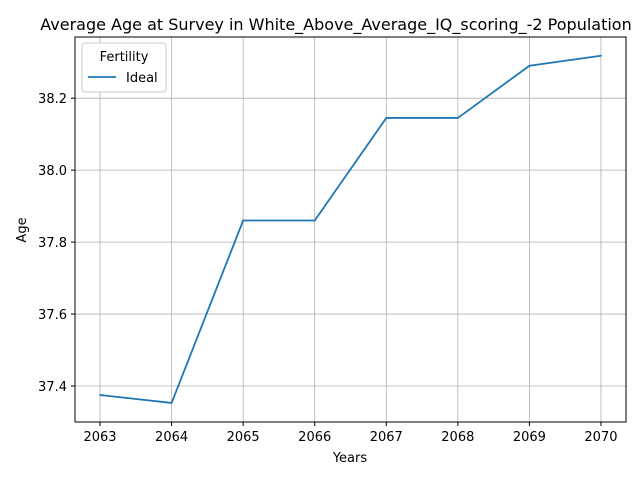 The height and width of the screenshot is (485, 640). I want to click on x-tick-label: 2063, so click(99, 437).